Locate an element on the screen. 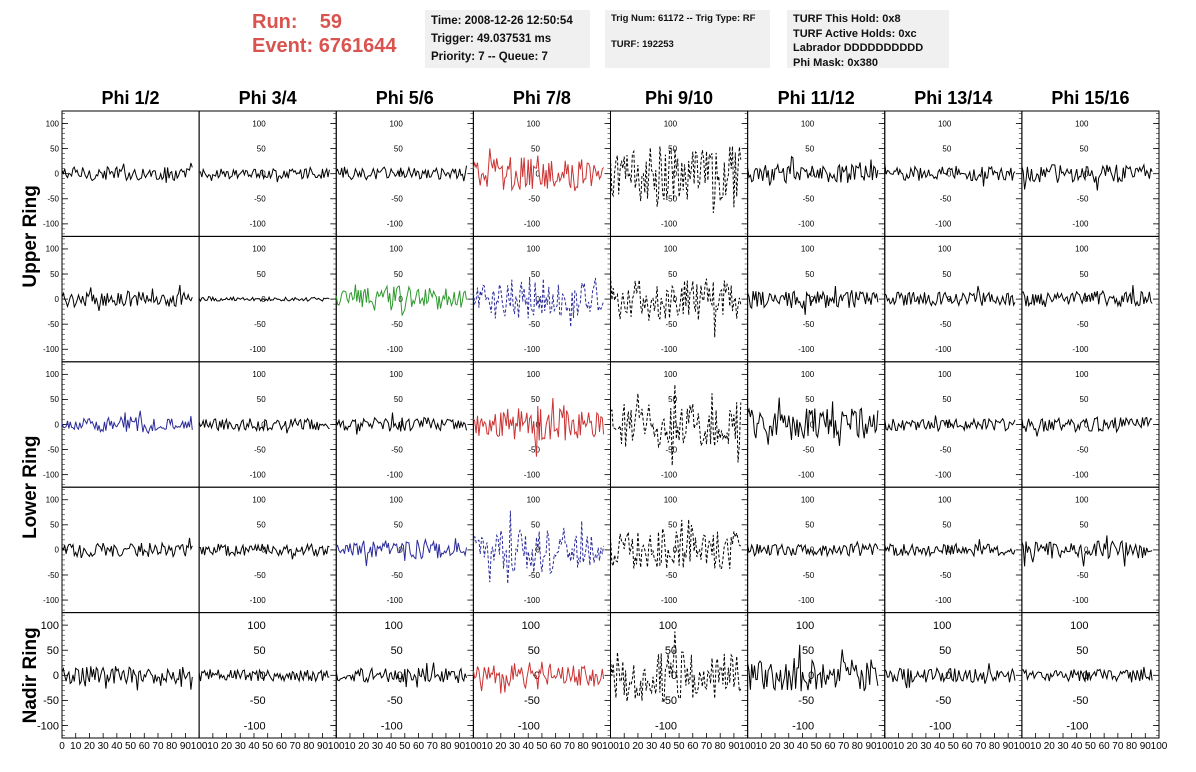  column-header: Phi 11/12 is located at coordinates (816, 98).